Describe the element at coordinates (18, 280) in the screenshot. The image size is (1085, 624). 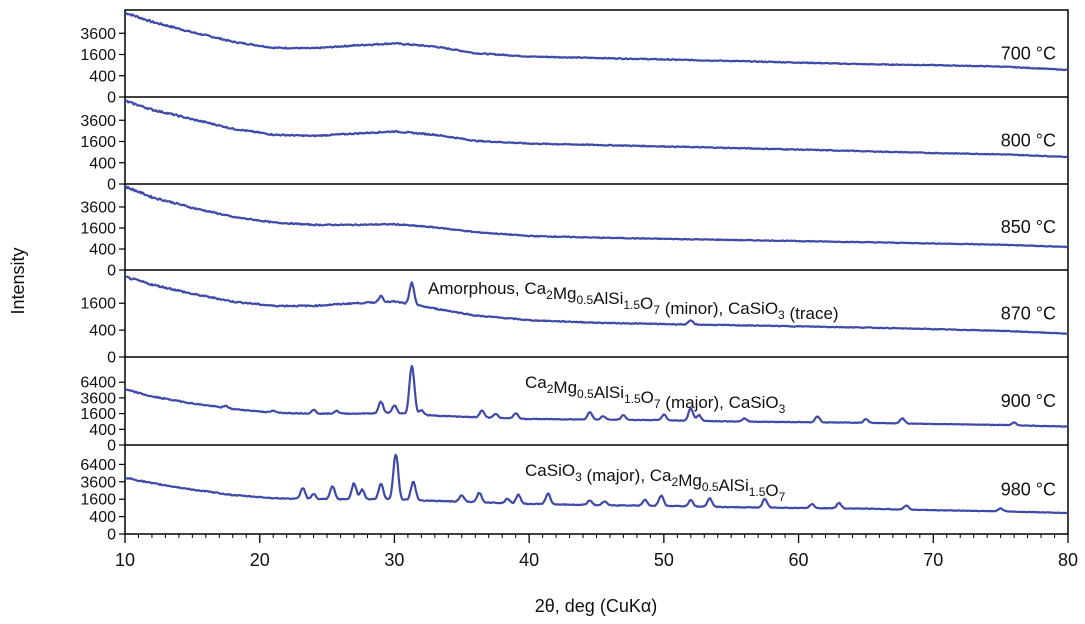
I see `y-axis-title: Intensity` at that location.